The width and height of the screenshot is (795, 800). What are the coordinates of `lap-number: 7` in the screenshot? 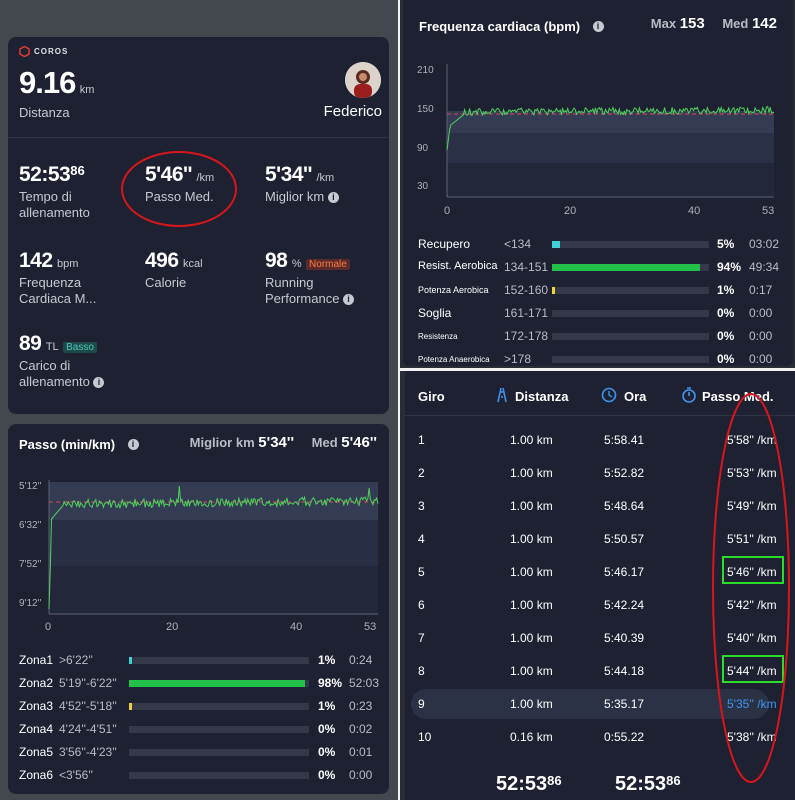 It's located at (421, 638).